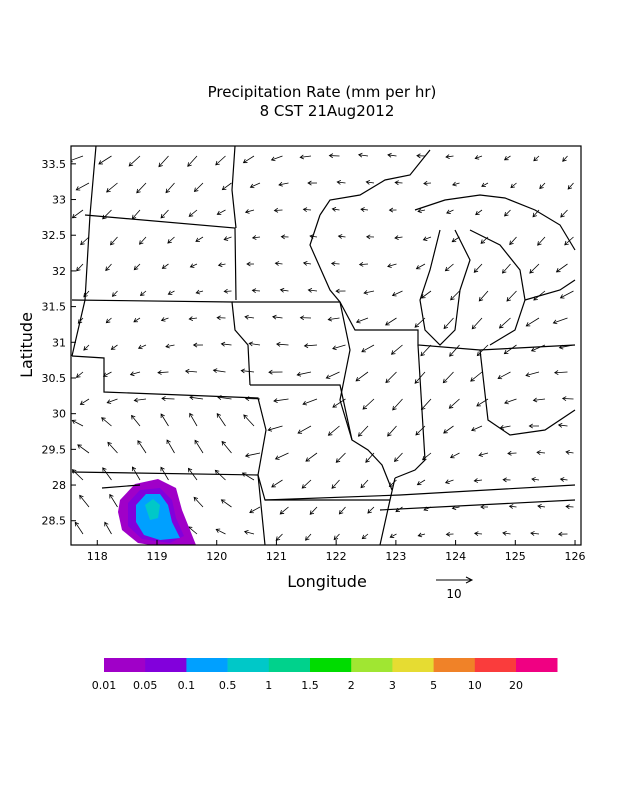 This screenshot has height=804, width=618. Describe the element at coordinates (59, 485) in the screenshot. I see `y-tick-label: 28` at that location.